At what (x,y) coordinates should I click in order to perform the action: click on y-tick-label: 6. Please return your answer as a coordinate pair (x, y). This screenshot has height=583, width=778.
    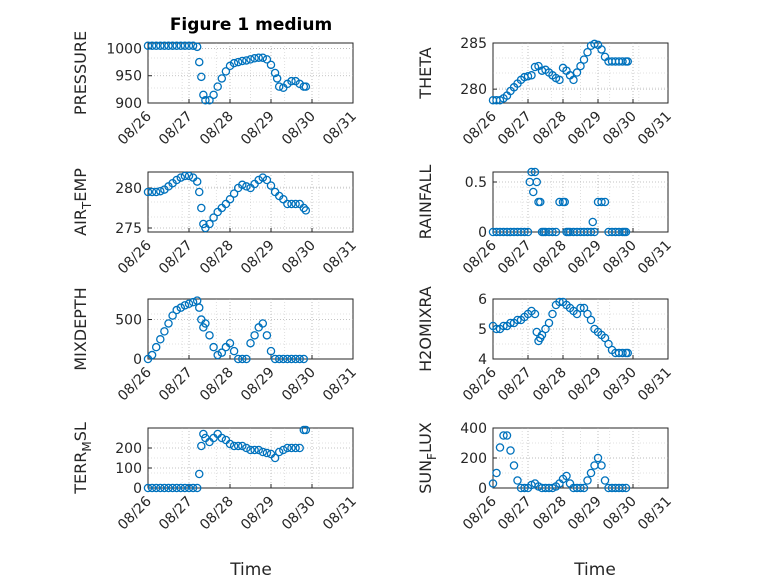
    Looking at the image, I should click on (482, 300).